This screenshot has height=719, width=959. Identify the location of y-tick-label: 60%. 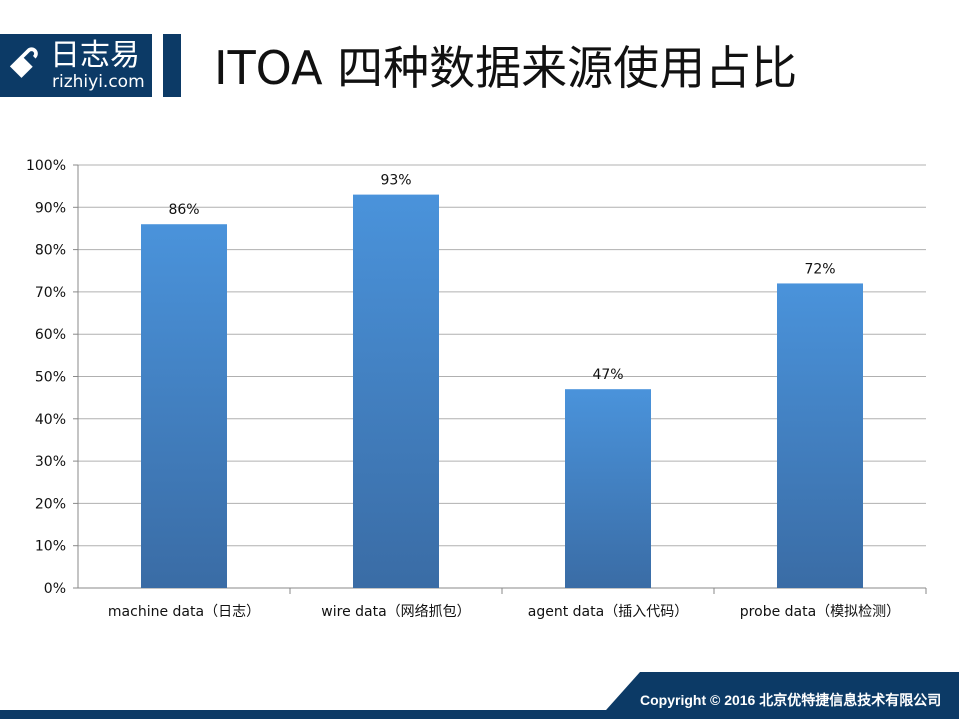
(50, 335).